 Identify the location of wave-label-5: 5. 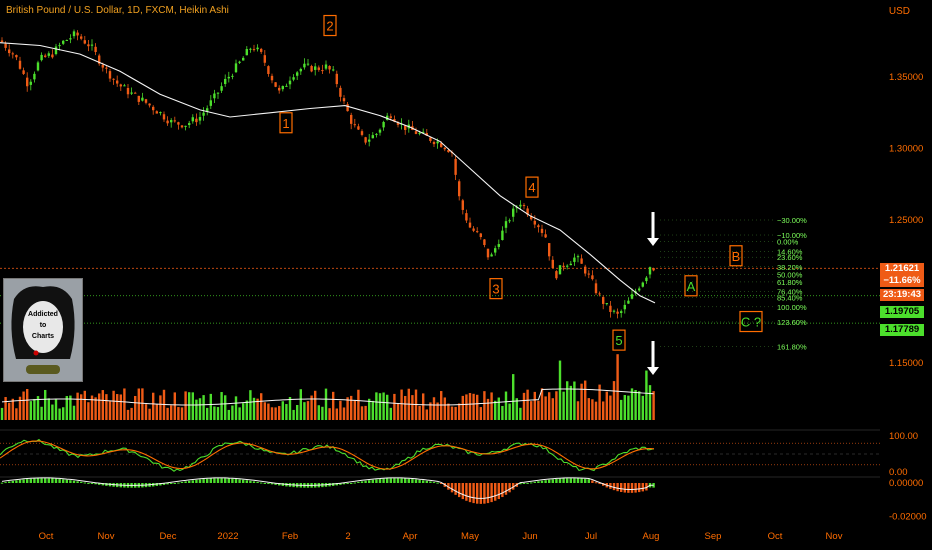
(618, 340).